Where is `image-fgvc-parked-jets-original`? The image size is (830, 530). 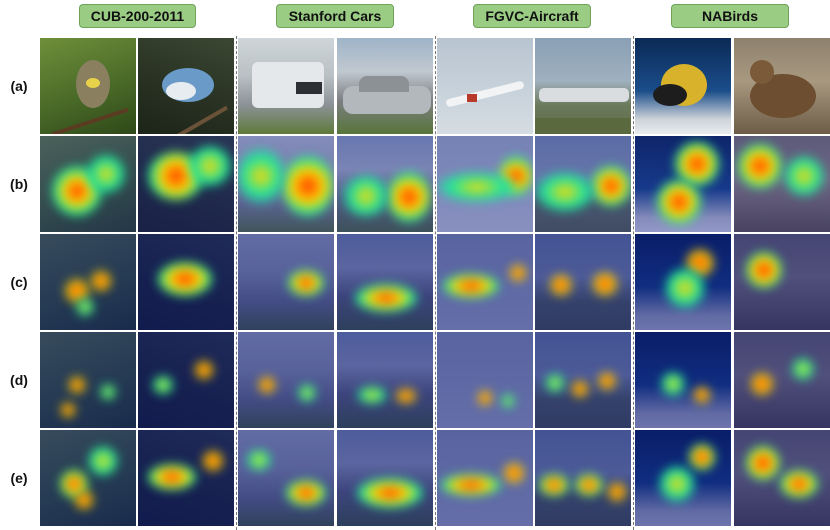
image-fgvc-parked-jets-original is located at coordinates (583, 86).